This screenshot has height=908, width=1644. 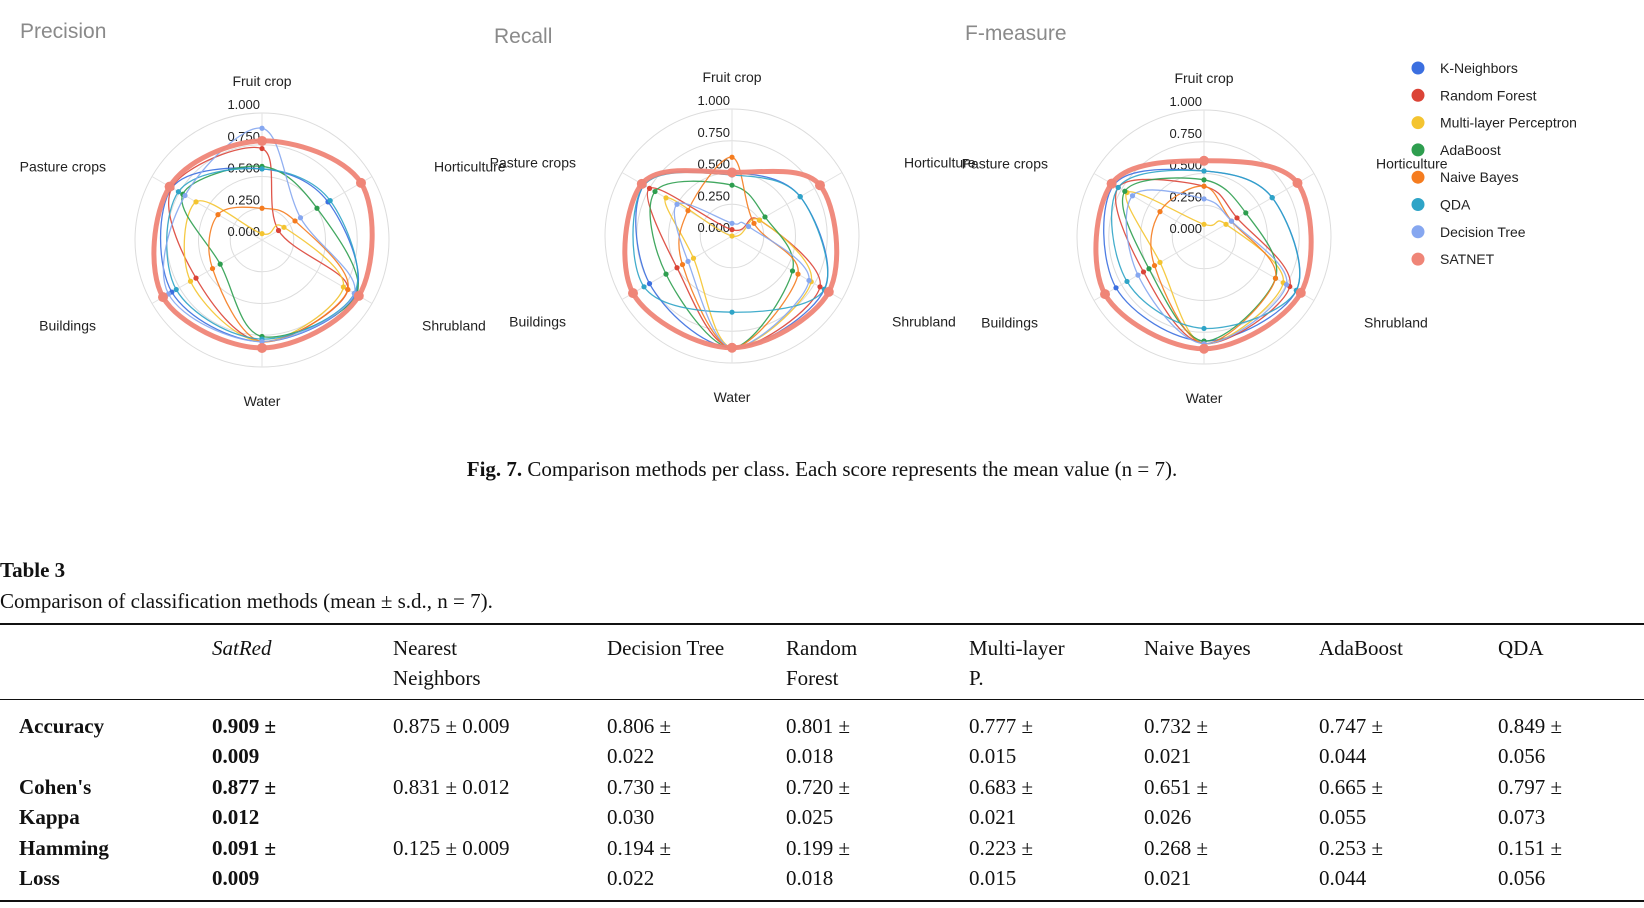 What do you see at coordinates (822, 699) in the screenshot?
I see `table-header-rule` at bounding box center [822, 699].